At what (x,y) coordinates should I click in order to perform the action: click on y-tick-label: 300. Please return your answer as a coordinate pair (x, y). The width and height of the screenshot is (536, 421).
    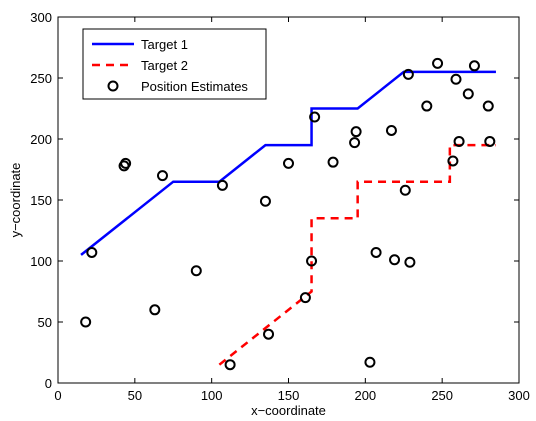
    Looking at the image, I should click on (41, 17).